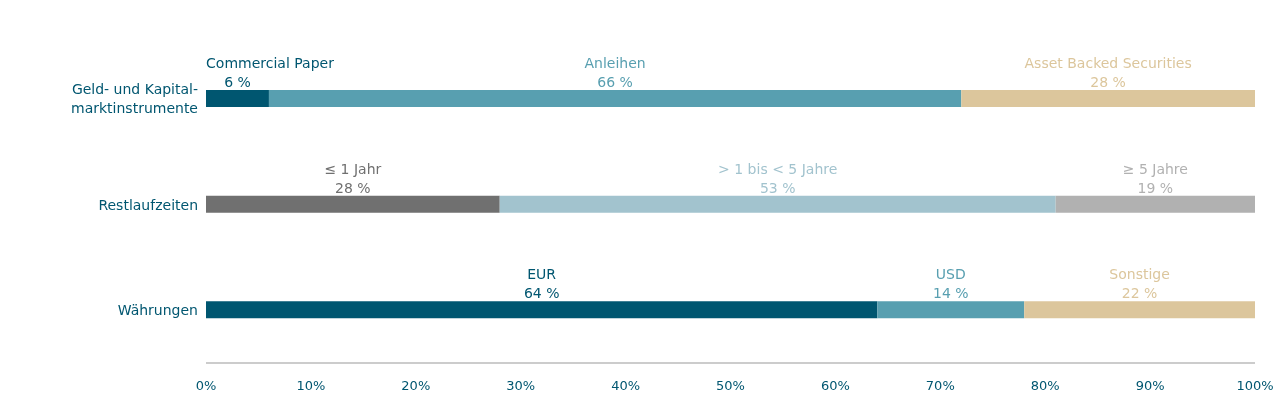 Image resolution: width=1277 pixels, height=405 pixels. I want to click on x-tick-label: 80%, so click(1045, 386).